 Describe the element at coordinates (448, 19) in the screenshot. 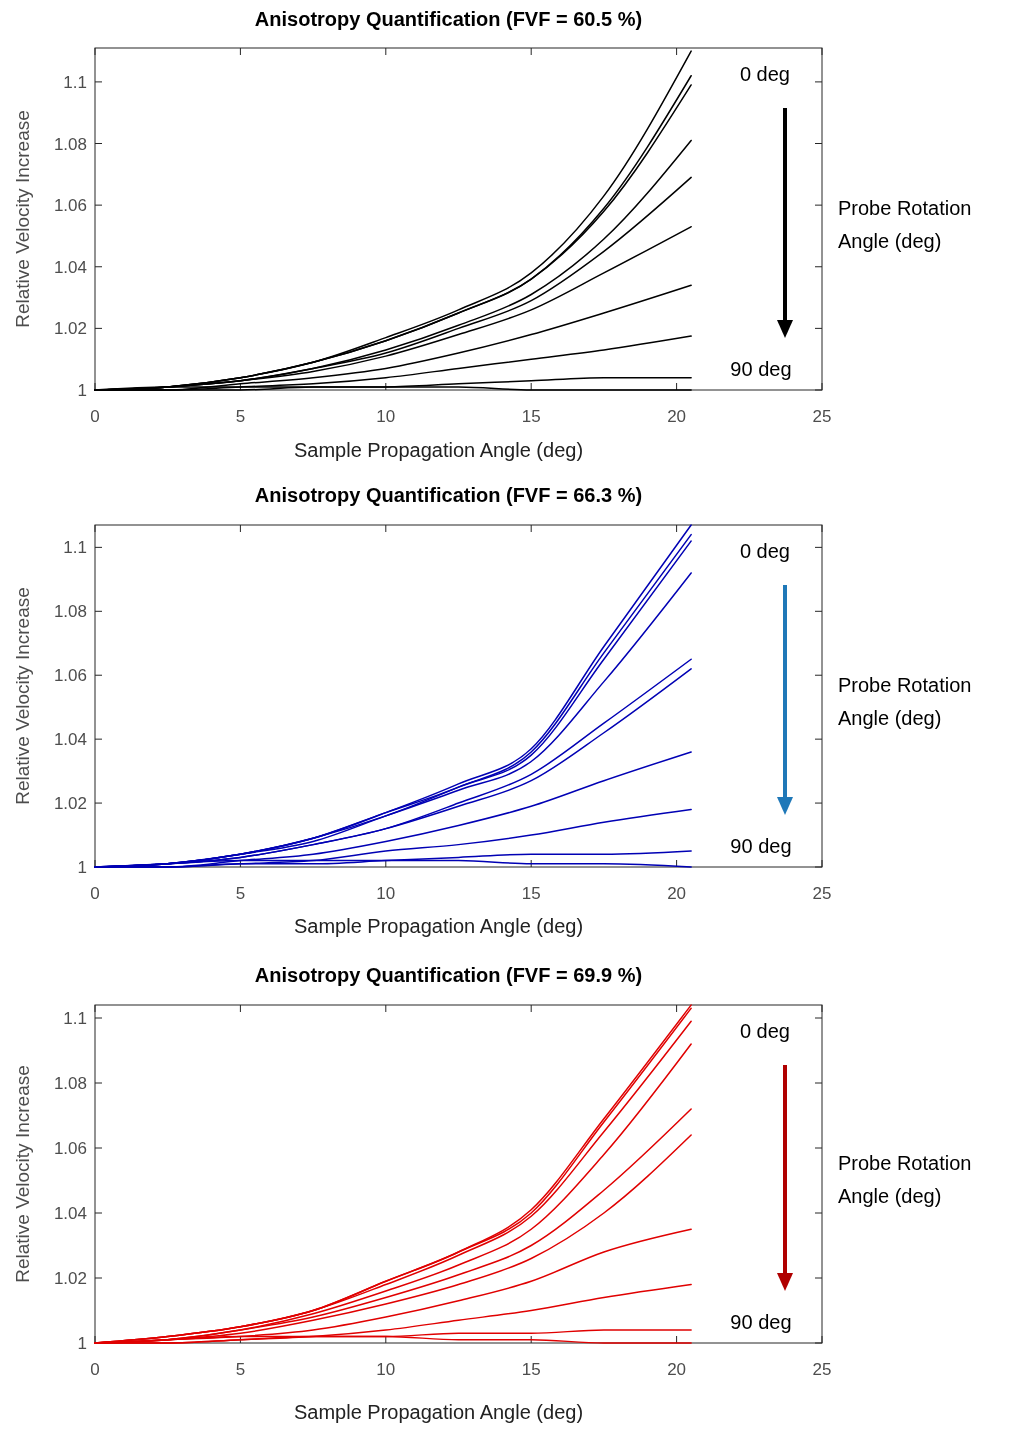

I see `chart-title: Anisotropy Quantification (FVF = 60.5 %)` at that location.